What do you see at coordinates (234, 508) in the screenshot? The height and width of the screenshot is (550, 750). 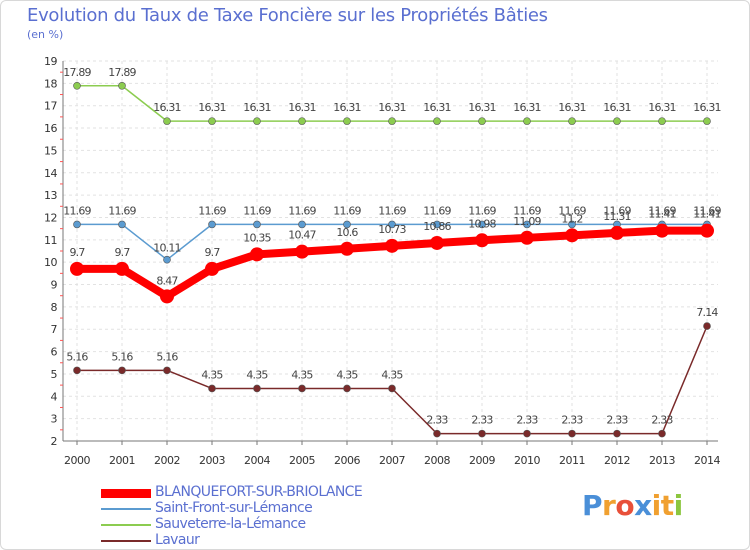 I see `legend-label: Saint-Front-sur-Lémance` at bounding box center [234, 508].